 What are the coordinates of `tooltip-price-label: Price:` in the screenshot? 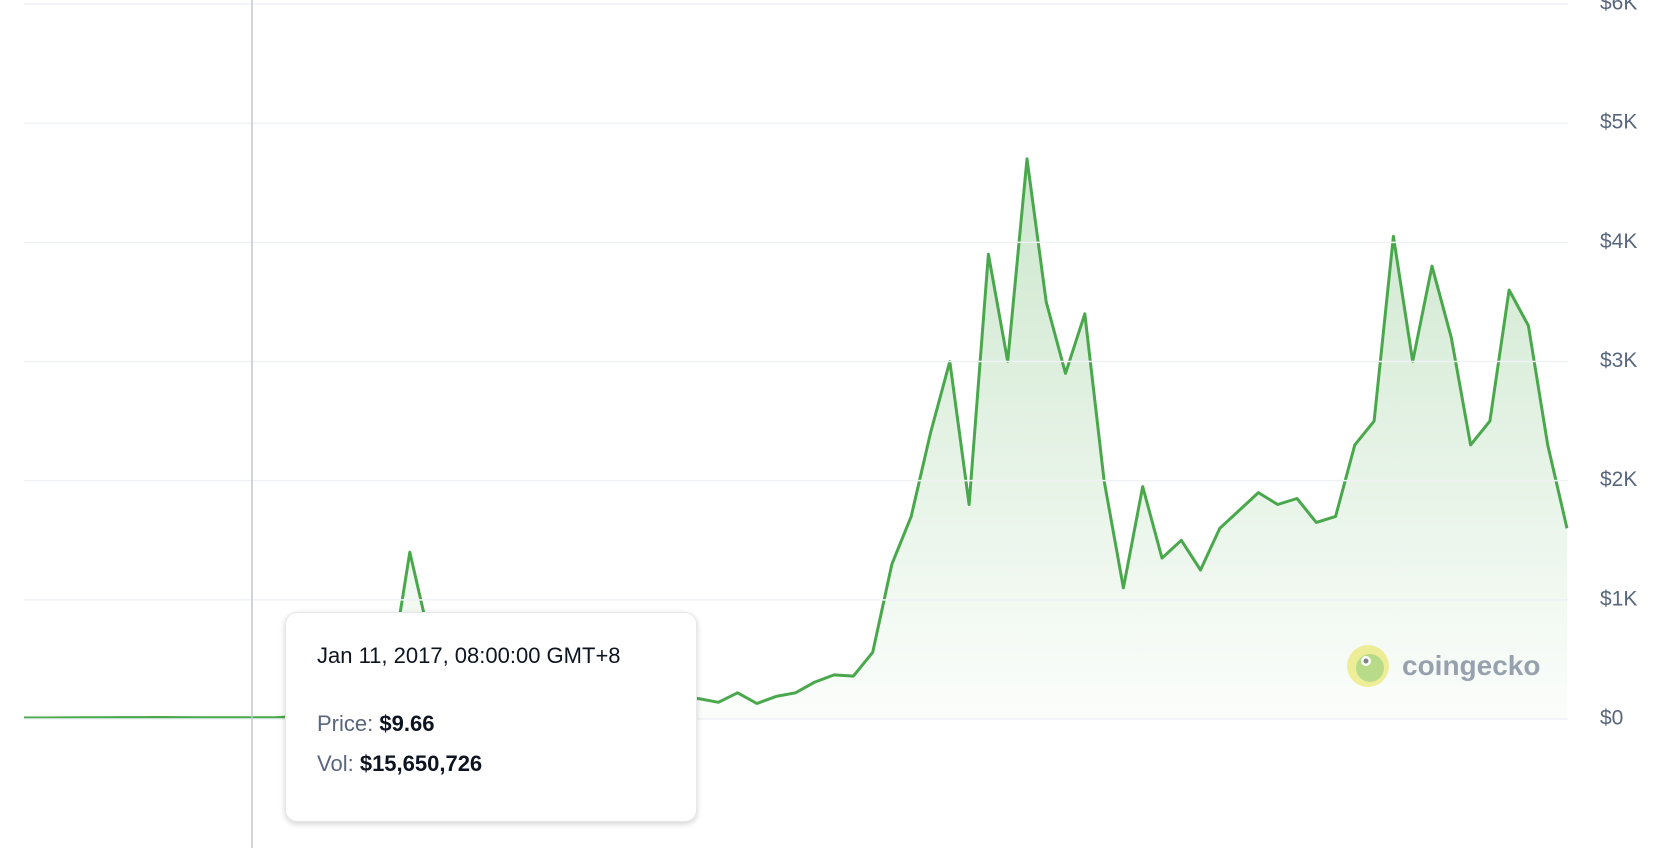 It's located at (345, 723).